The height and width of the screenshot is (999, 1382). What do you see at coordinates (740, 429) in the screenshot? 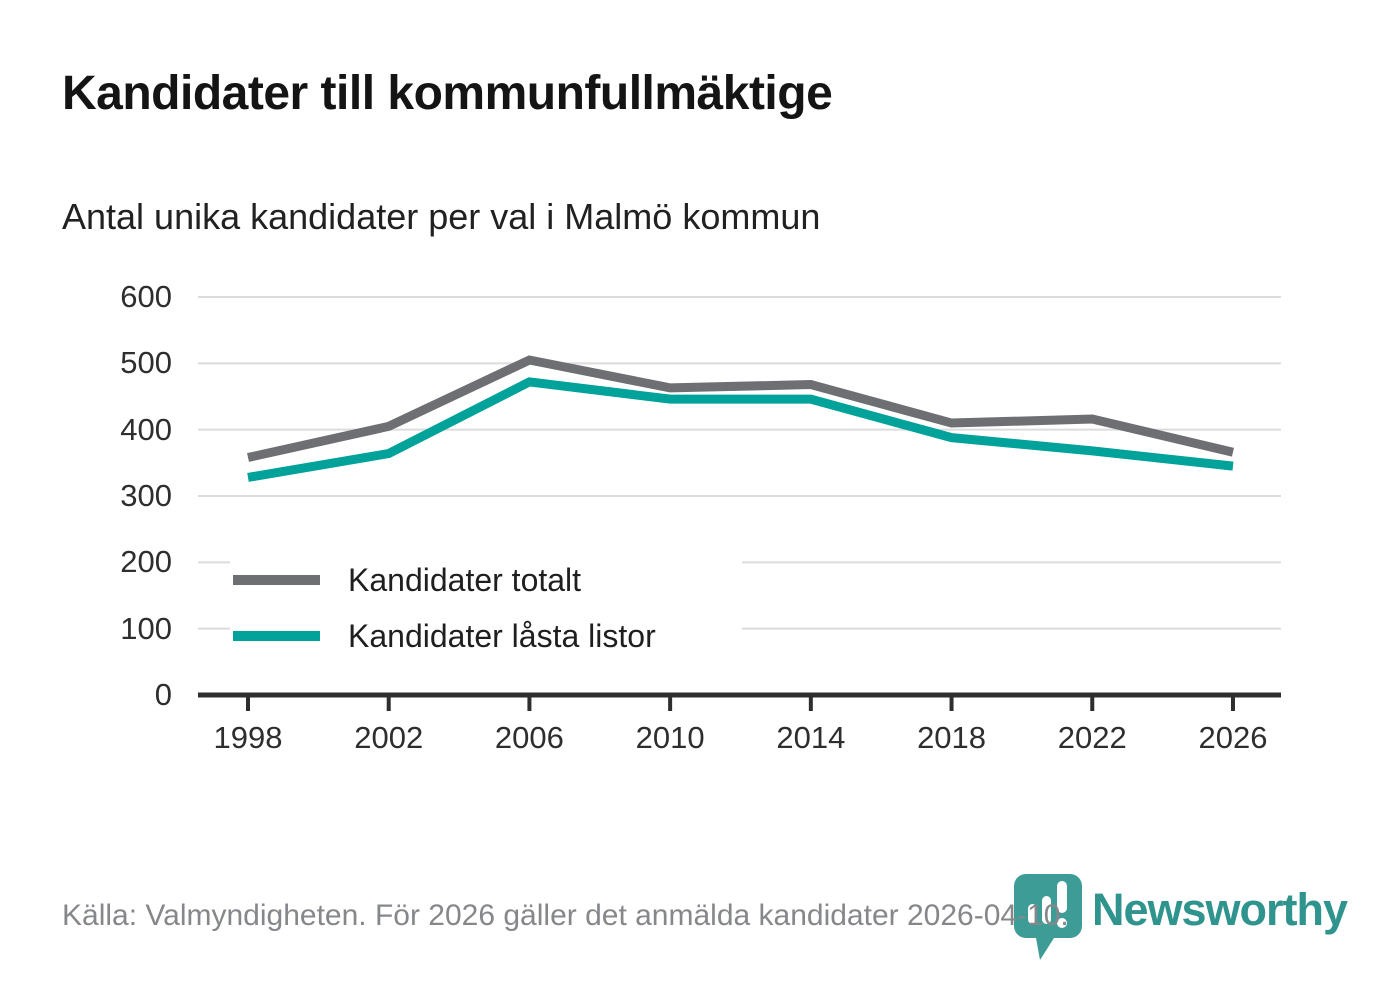
I see `series-line-kandidater-l-sta-listor` at bounding box center [740, 429].